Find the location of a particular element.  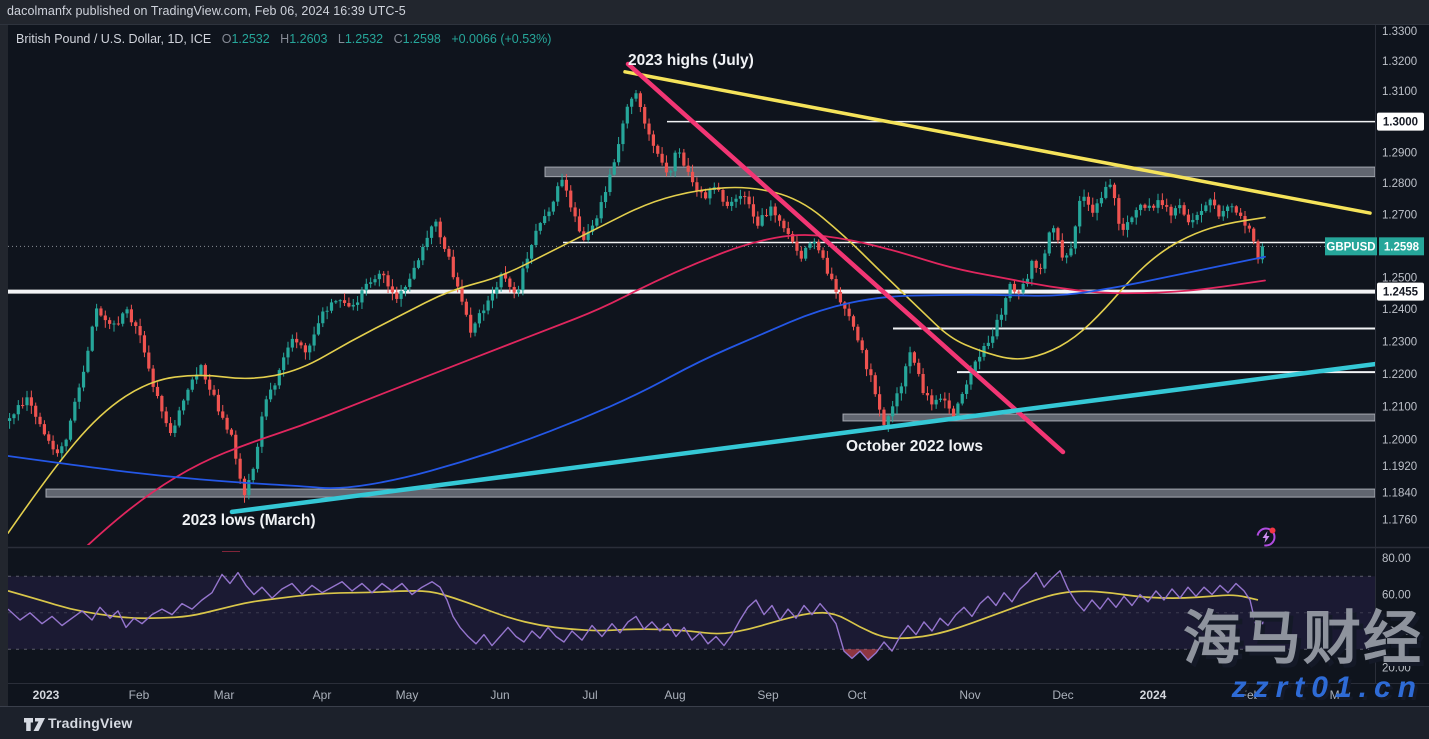

time-tick: Oct is located at coordinates (857, 695).